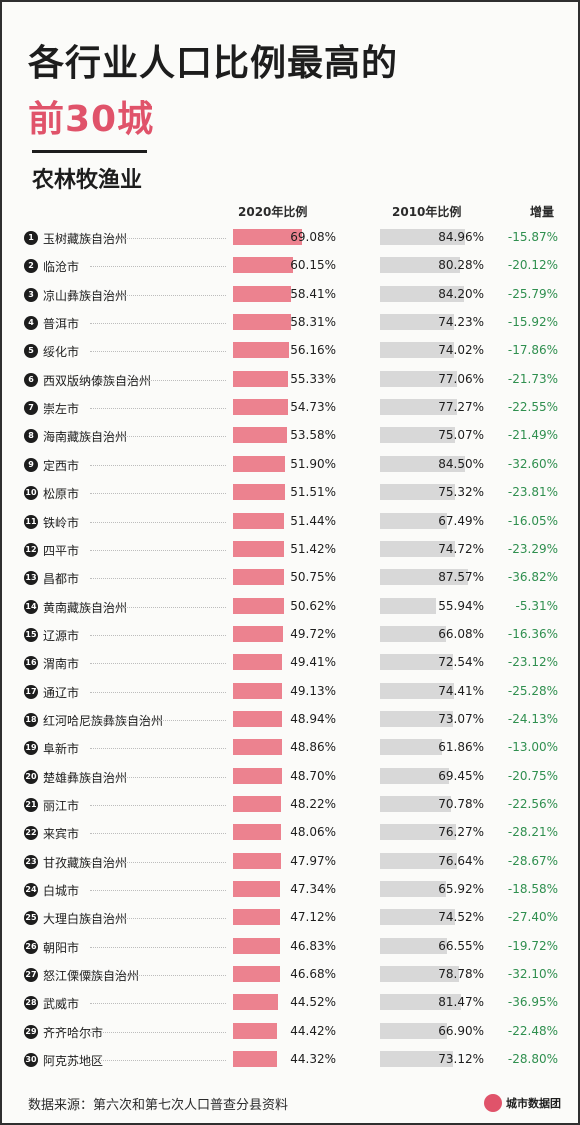 Image resolution: width=580 pixels, height=1125 pixels. What do you see at coordinates (31, 1060) in the screenshot?
I see `rank-badge: 30` at bounding box center [31, 1060].